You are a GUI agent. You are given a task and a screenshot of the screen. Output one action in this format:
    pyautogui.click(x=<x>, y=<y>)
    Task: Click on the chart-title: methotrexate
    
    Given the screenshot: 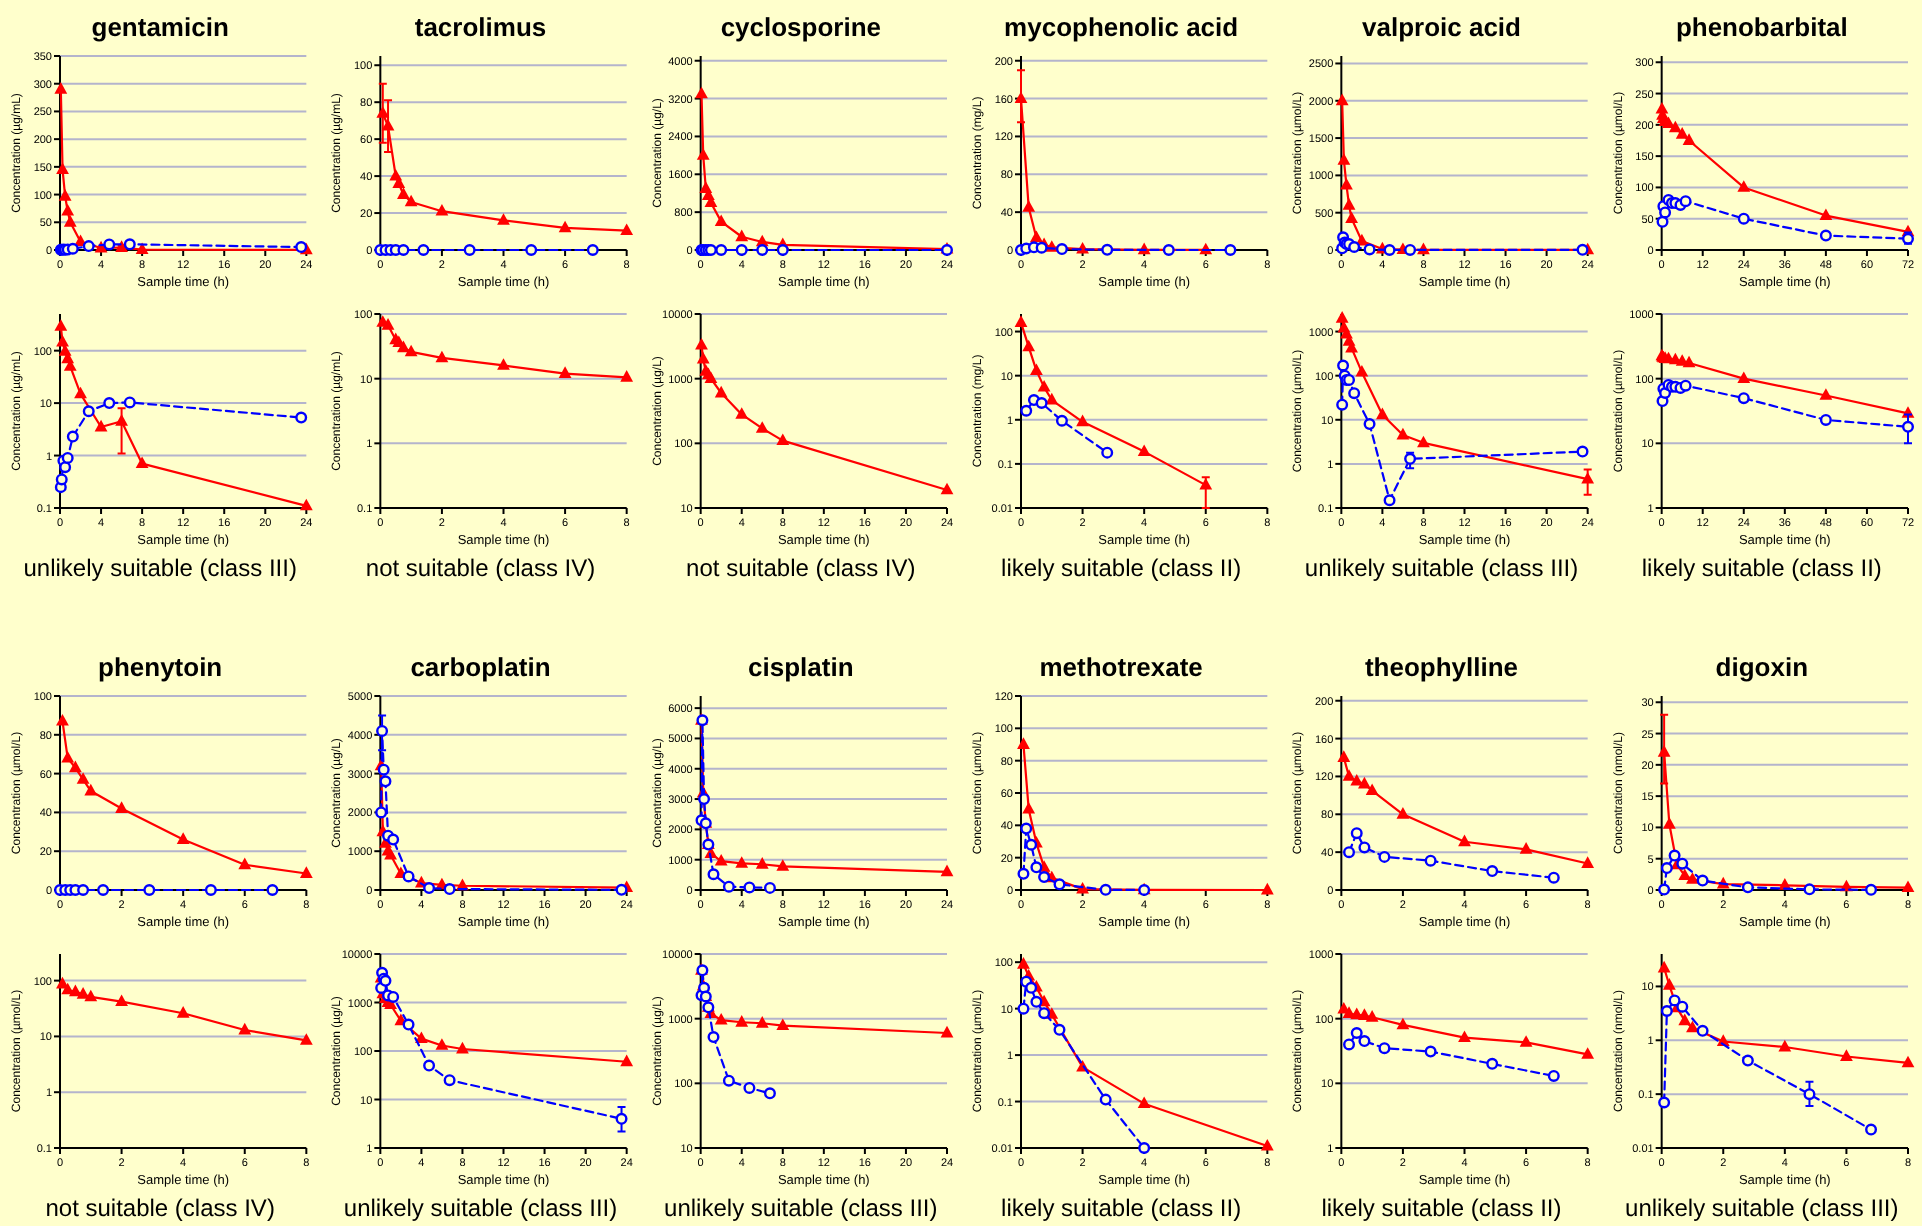 What is the action you would take?
    pyautogui.click(x=1121, y=667)
    